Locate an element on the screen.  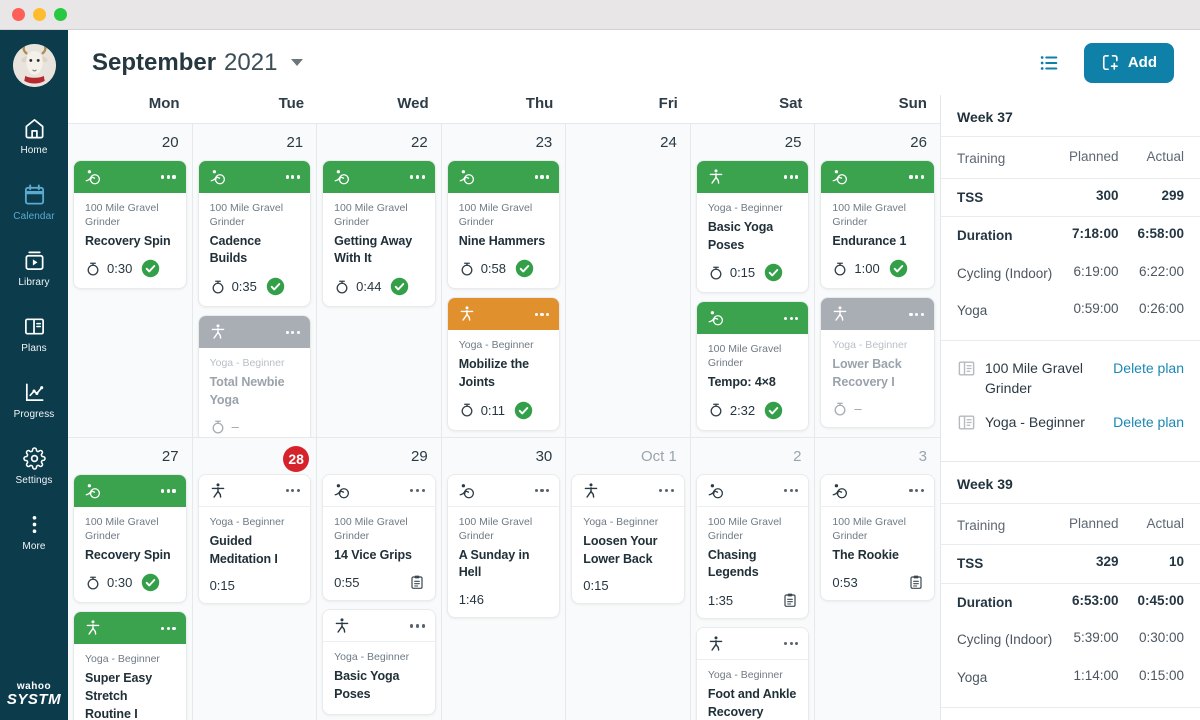
workout-card: Yoga - Beginner Foot and Ankle Recovery is located at coordinates (752, 673).